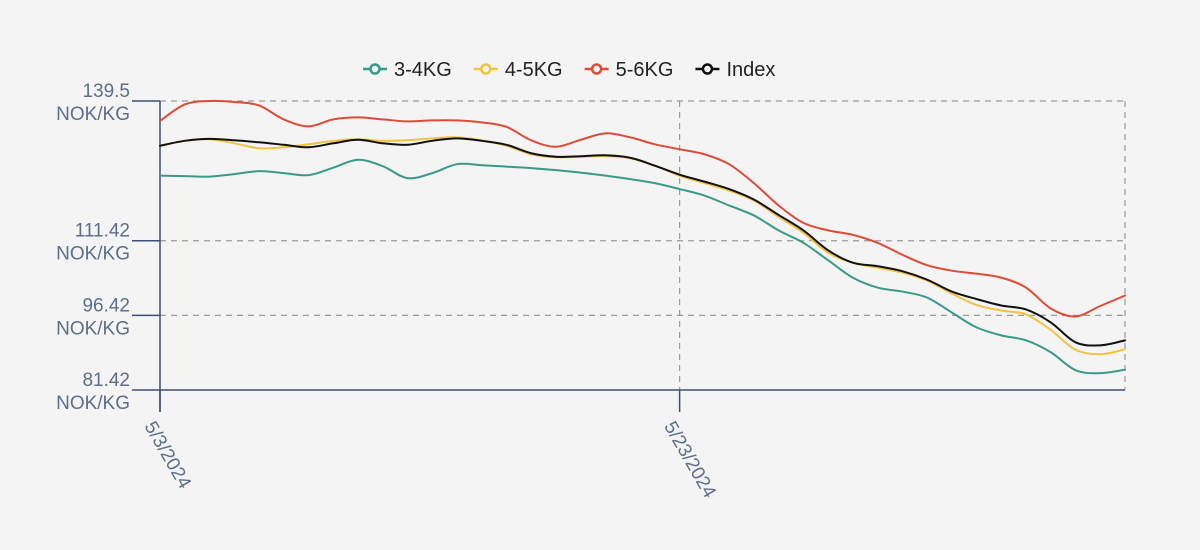  Describe the element at coordinates (430, 446) in the screenshot. I see `x-axis-ticks: 5/3/2024 5/23/2024` at that location.